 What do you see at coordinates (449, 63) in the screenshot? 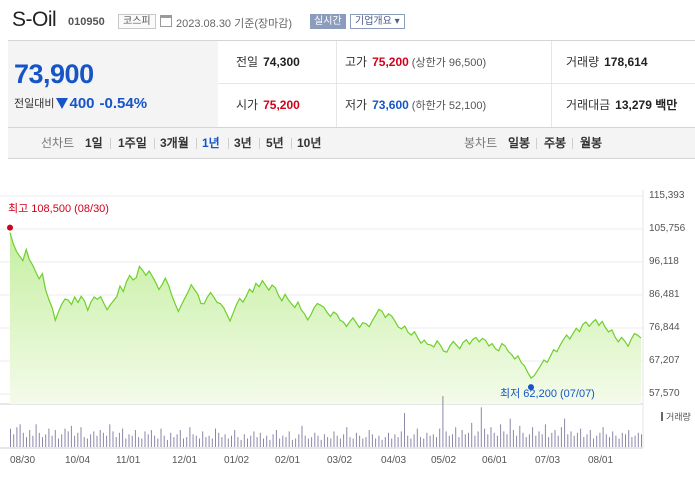
I see `upper-limit: (상한가 96,500)` at bounding box center [449, 63].